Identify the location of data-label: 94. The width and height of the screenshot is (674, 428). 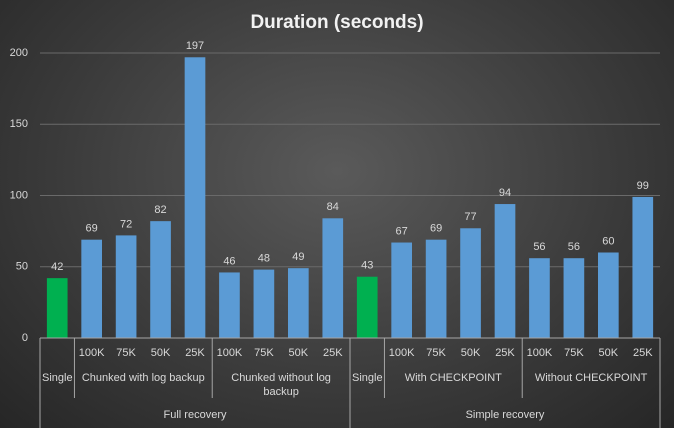
(505, 193).